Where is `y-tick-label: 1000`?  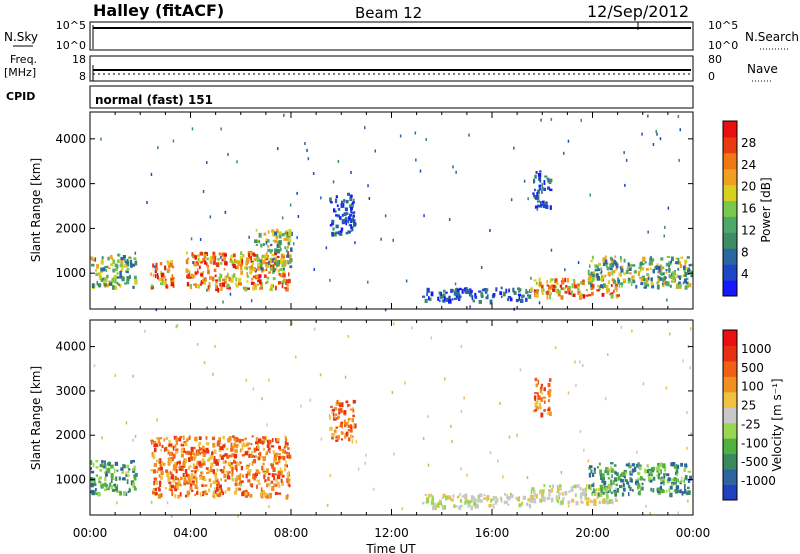
y-tick-label: 1000 is located at coordinates (70, 480).